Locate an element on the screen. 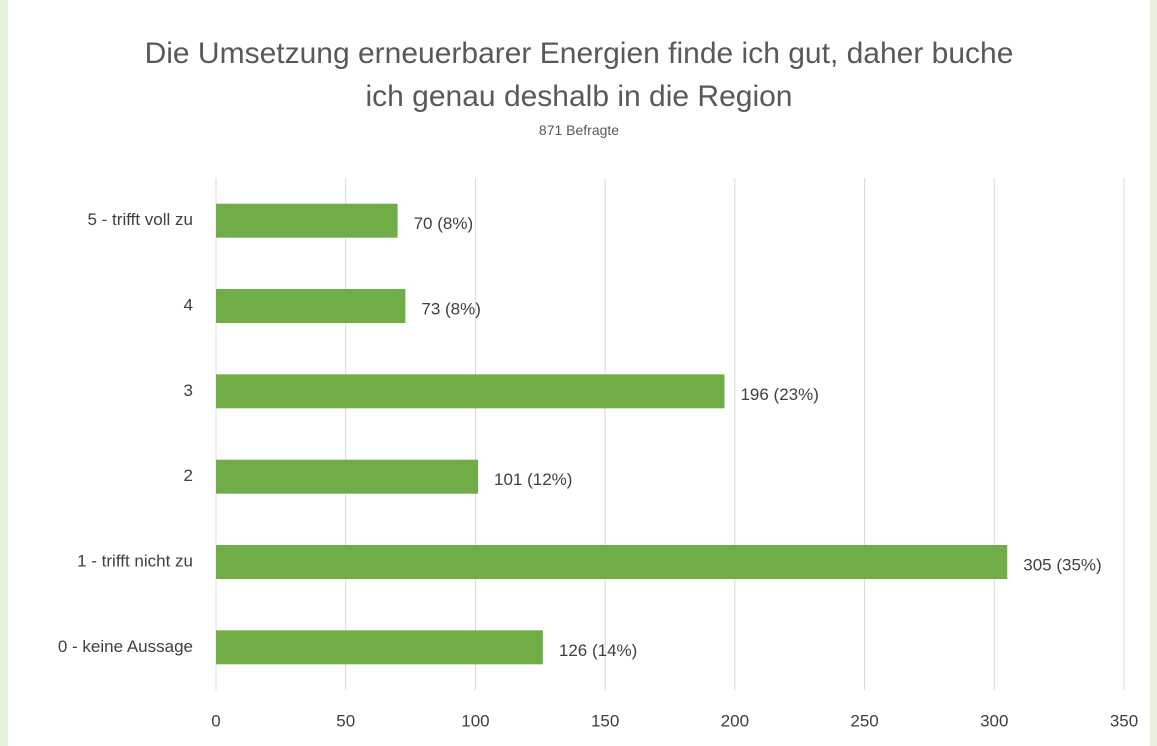 This screenshot has height=746, width=1157. y-tick-label: 5 - trifft voll zu is located at coordinates (141, 219).